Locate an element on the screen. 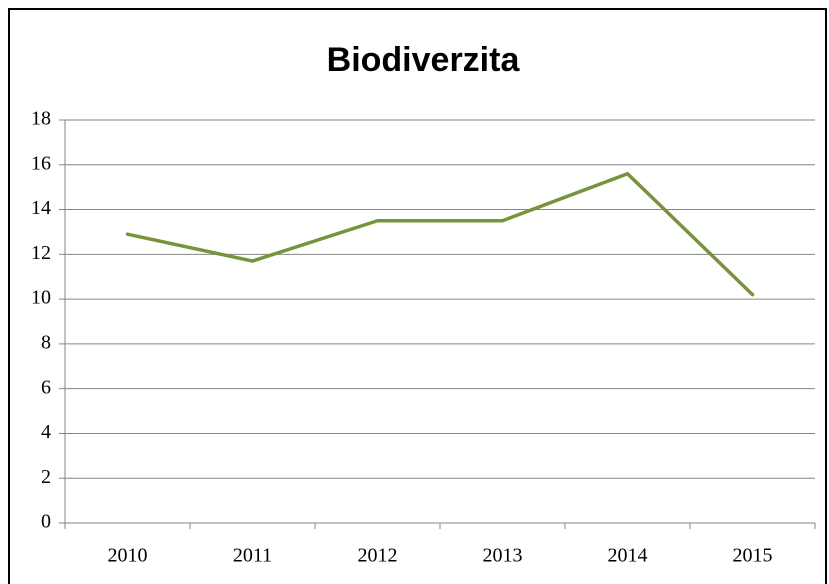 The width and height of the screenshot is (829, 584). y-tick-label: 6 is located at coordinates (46, 387).